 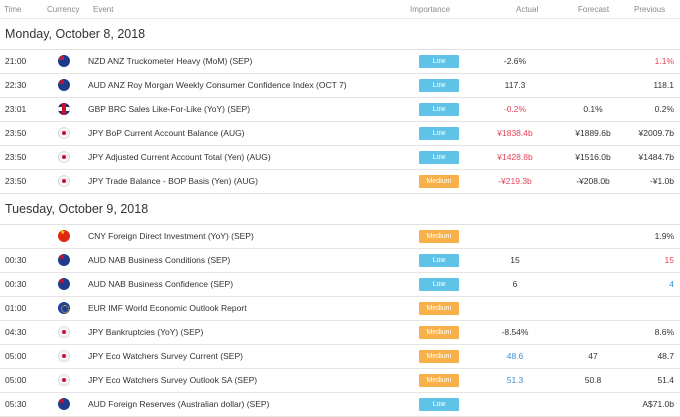 I want to click on header-forecast: Forecast, so click(x=594, y=9).